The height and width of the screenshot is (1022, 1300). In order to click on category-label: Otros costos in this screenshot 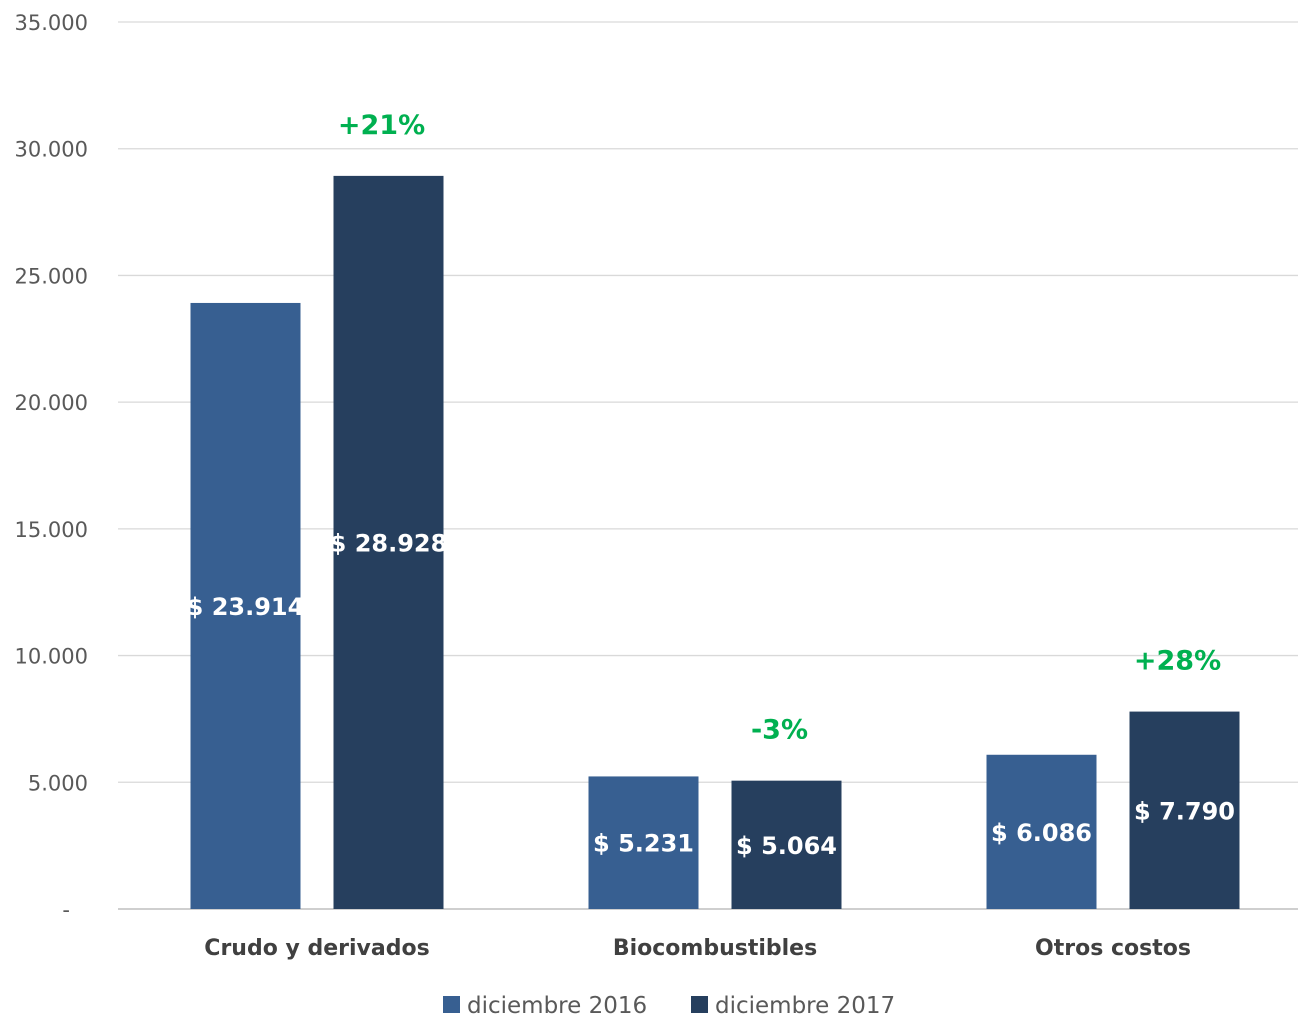, I will do `click(1113, 948)`.